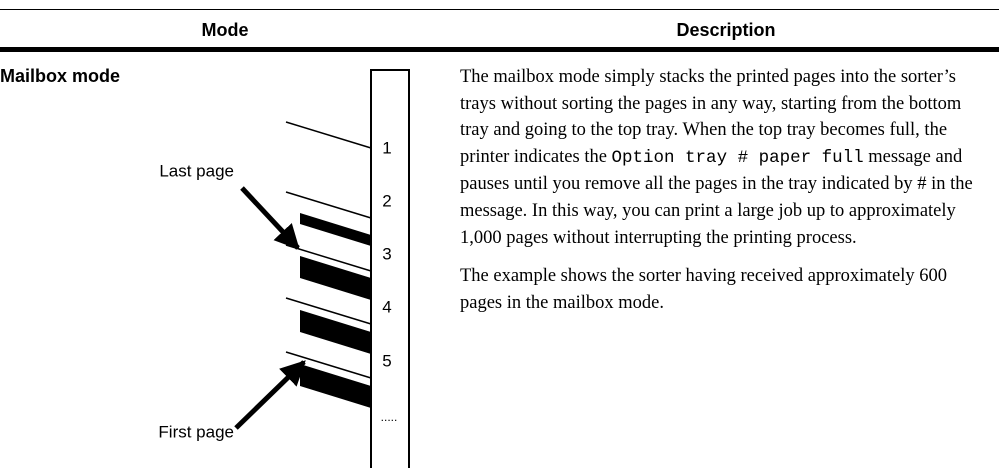 This screenshot has height=468, width=999. What do you see at coordinates (726, 30) in the screenshot?
I see `header-description: Description` at bounding box center [726, 30].